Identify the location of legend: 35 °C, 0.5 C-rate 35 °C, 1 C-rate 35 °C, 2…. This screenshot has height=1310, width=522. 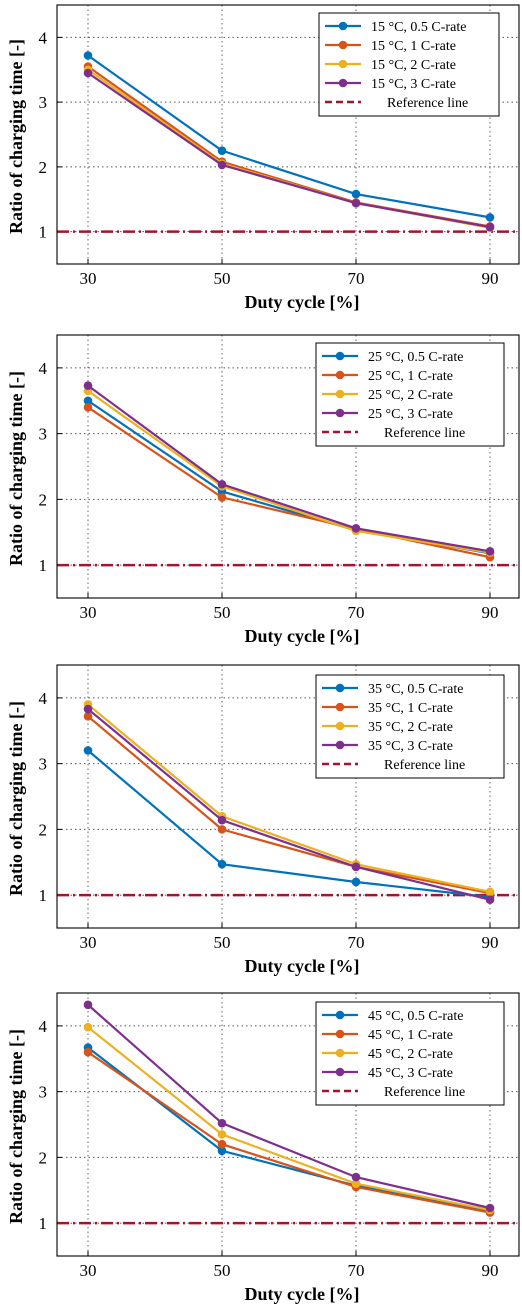
(410, 726).